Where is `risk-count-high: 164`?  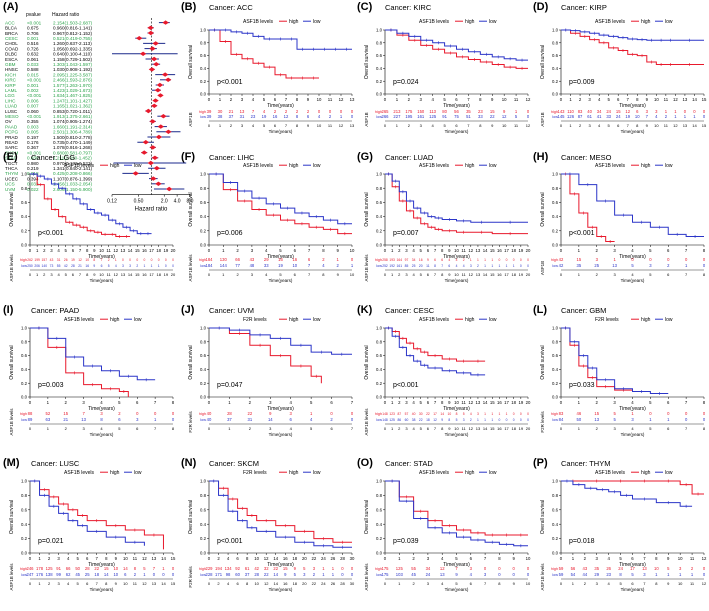
risk-count-high: 164 is located at coordinates (400, 260).